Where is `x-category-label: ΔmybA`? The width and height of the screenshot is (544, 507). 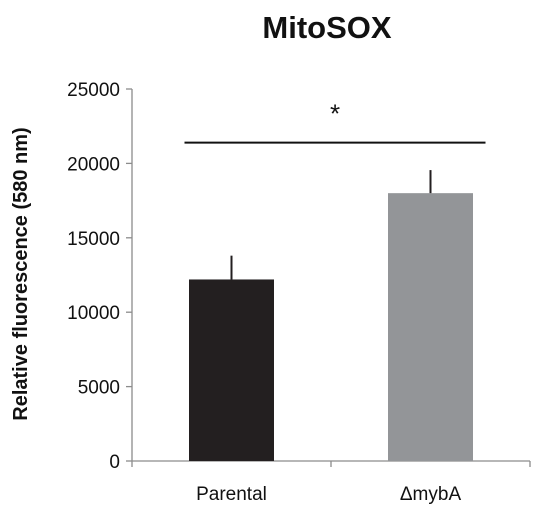
x-category-label: ΔmybA is located at coordinates (431, 494).